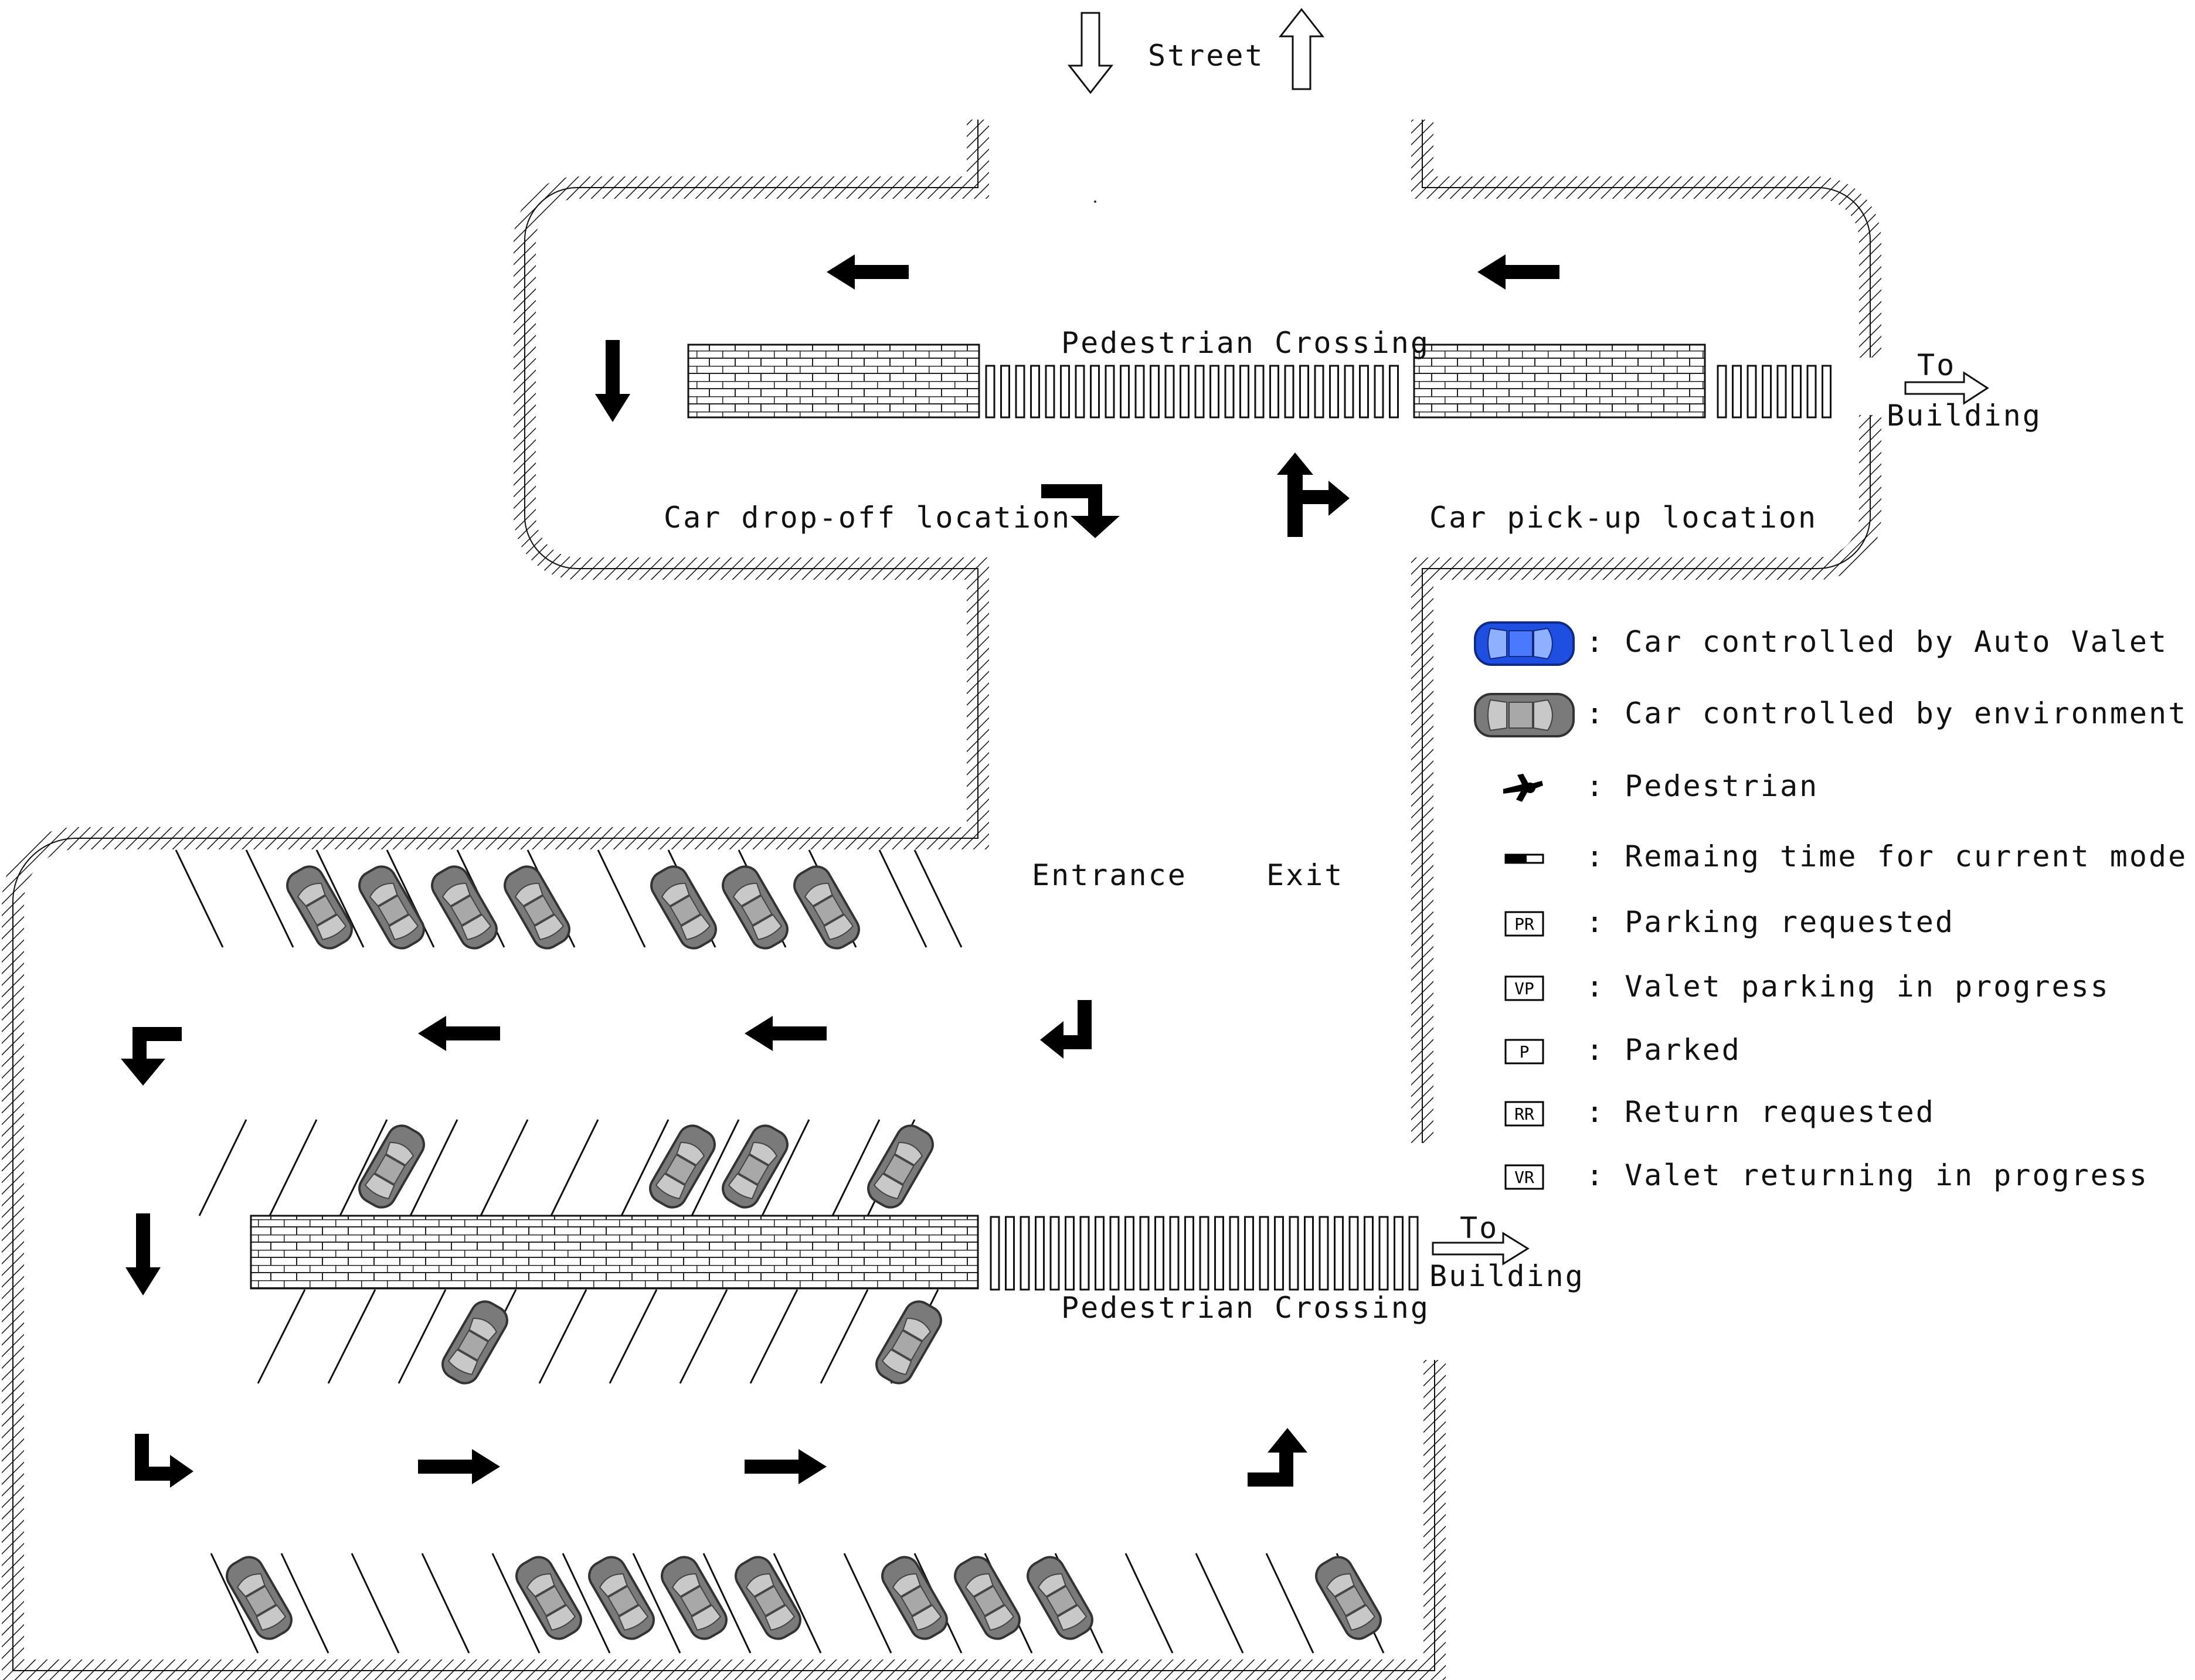 This screenshot has width=2195, height=1680. Describe the element at coordinates (1192, 392) in the screenshot. I see `pedestrian-crossing-top` at that location.